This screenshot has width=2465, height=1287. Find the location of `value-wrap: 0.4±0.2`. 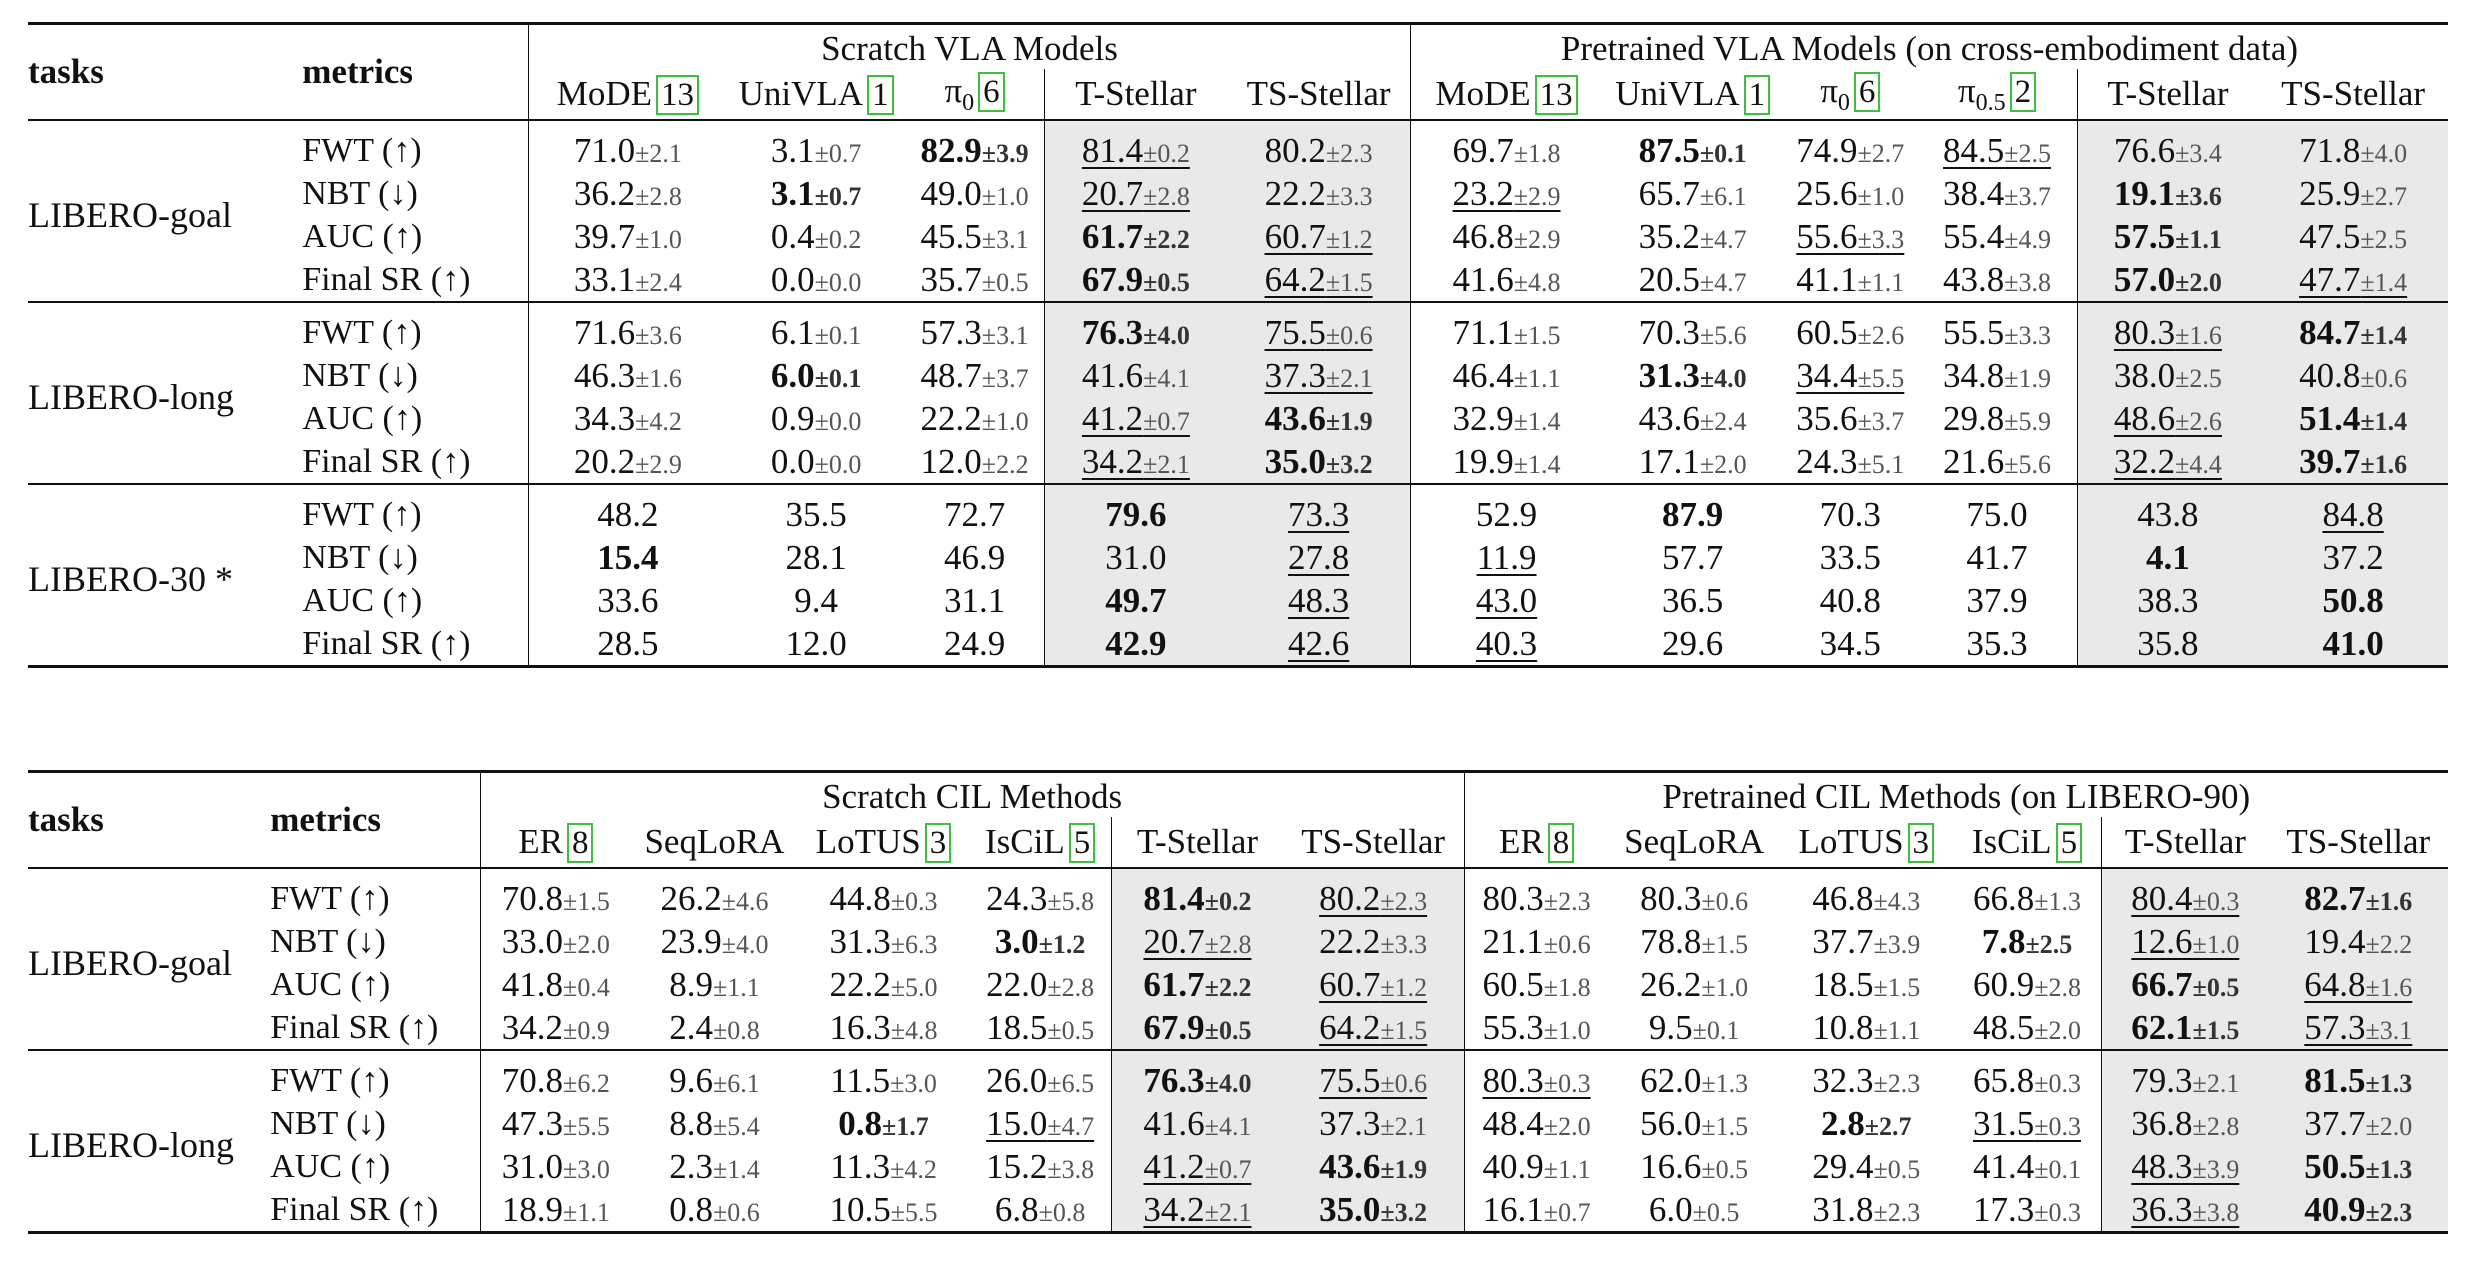

value-wrap: 0.4±0.2 is located at coordinates (816, 236).